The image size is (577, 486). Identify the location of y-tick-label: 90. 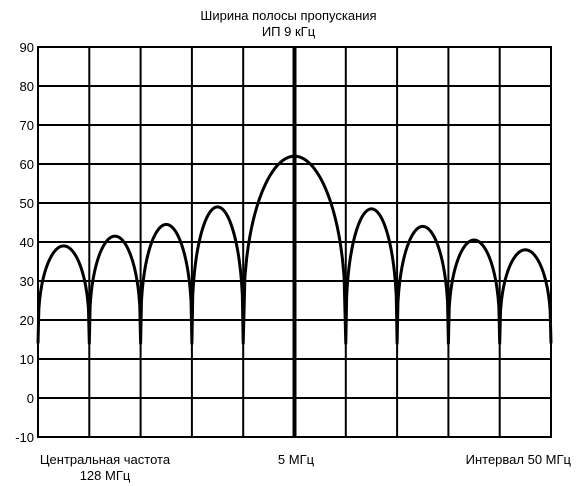
(27, 47).